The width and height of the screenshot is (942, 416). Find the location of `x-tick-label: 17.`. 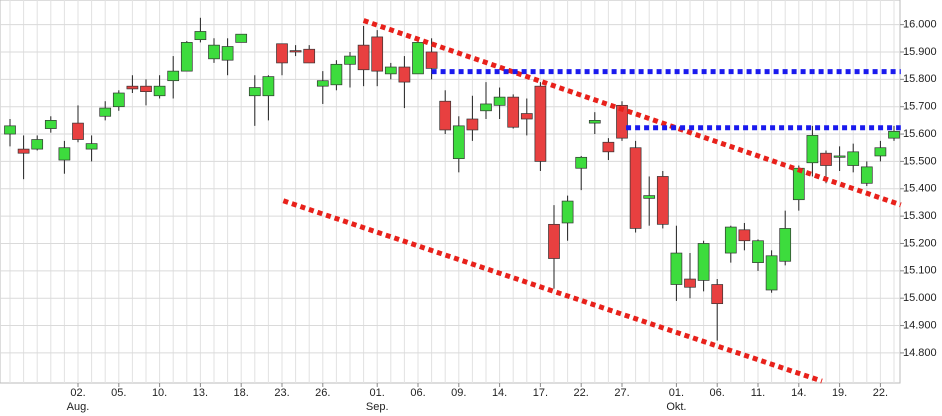

x-tick-label: 17. is located at coordinates (540, 393).